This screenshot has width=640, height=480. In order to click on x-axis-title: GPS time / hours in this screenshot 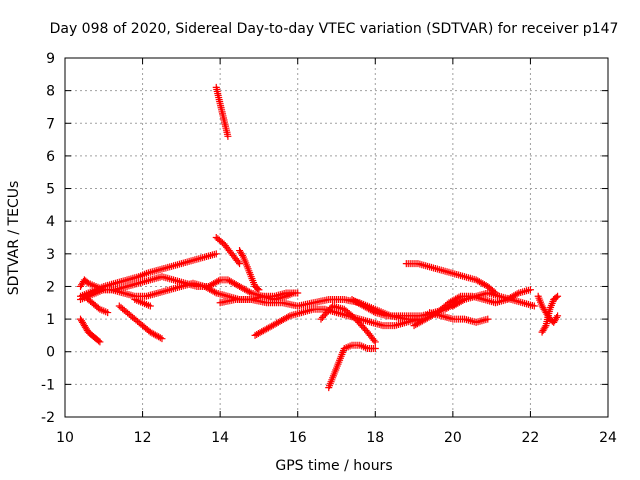, I will do `click(333, 466)`.